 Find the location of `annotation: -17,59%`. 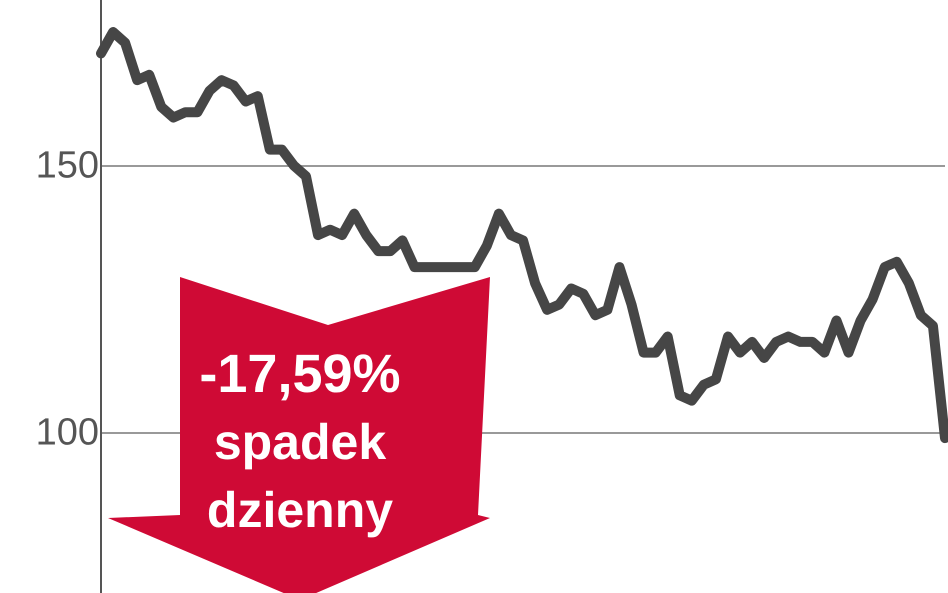

annotation: -17,59% is located at coordinates (300, 374).